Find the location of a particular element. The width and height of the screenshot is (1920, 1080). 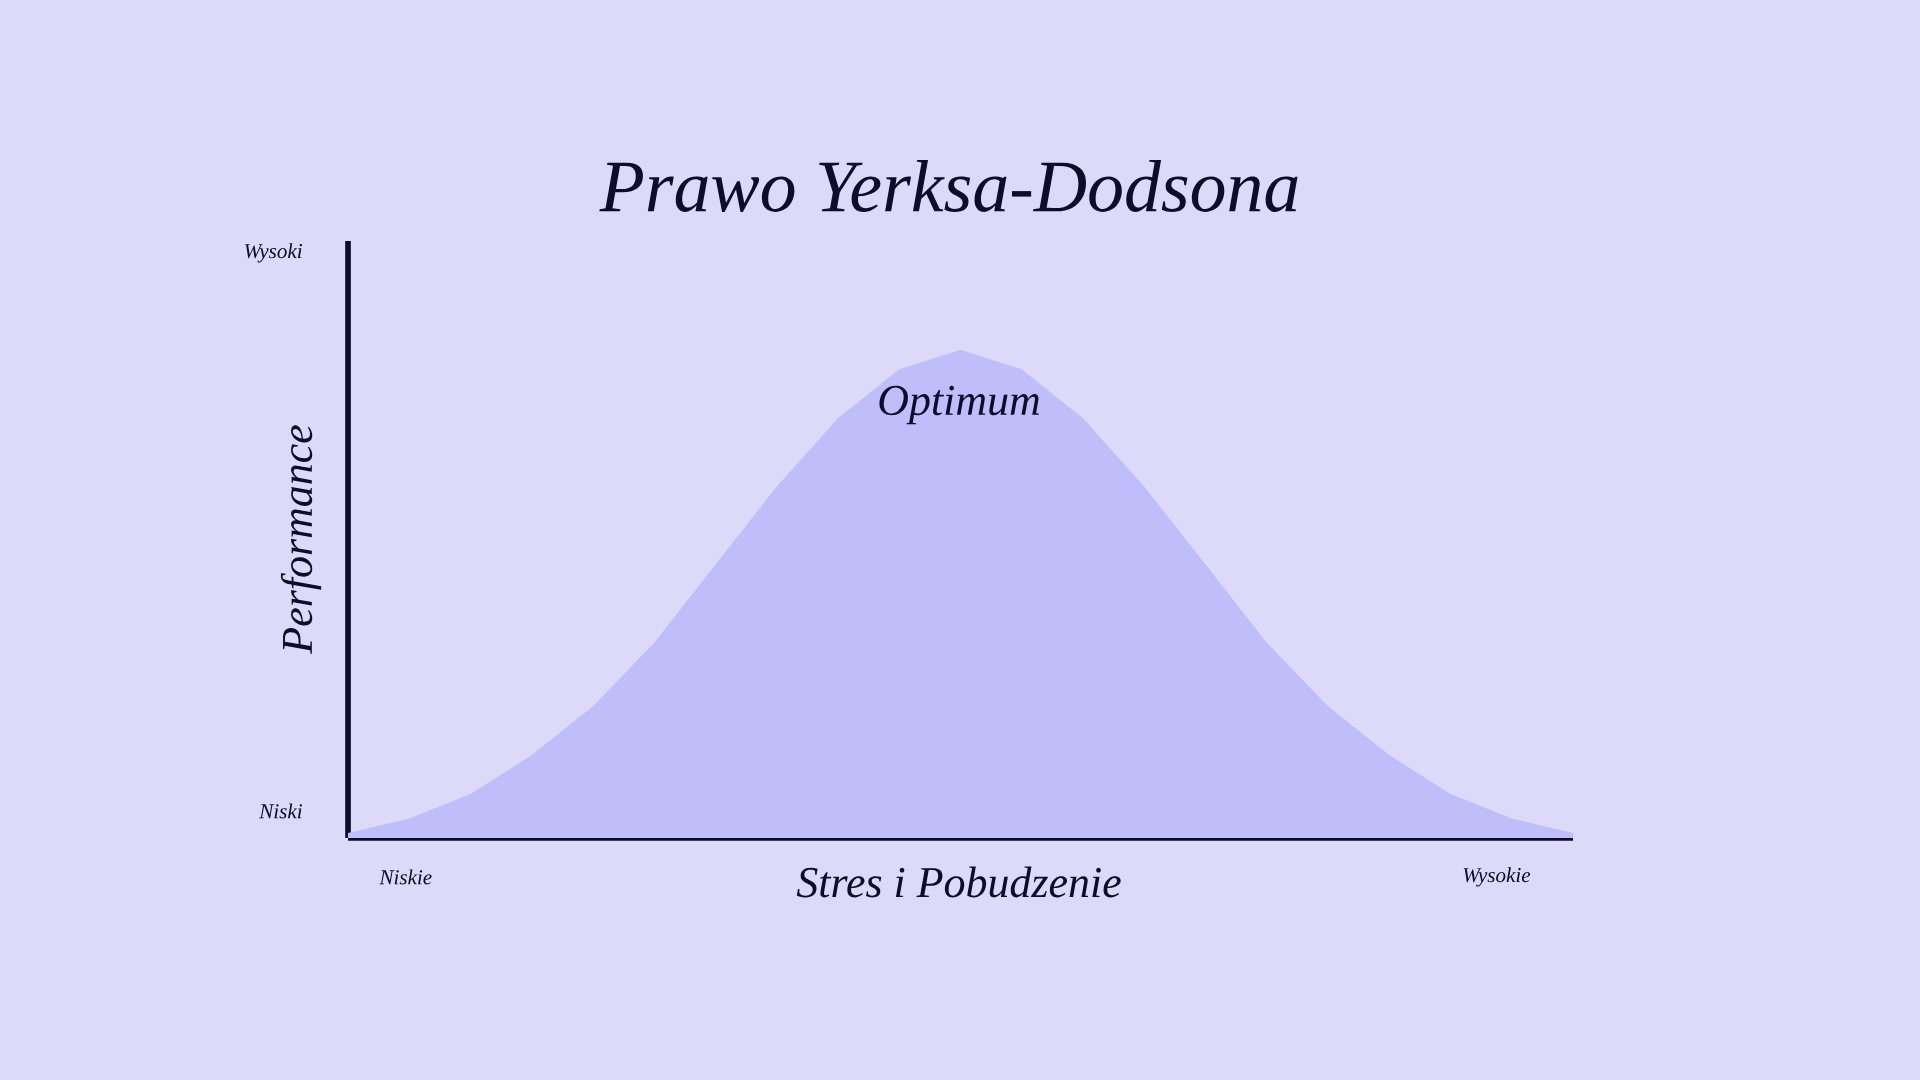

annotation: Optimum is located at coordinates (959, 405).